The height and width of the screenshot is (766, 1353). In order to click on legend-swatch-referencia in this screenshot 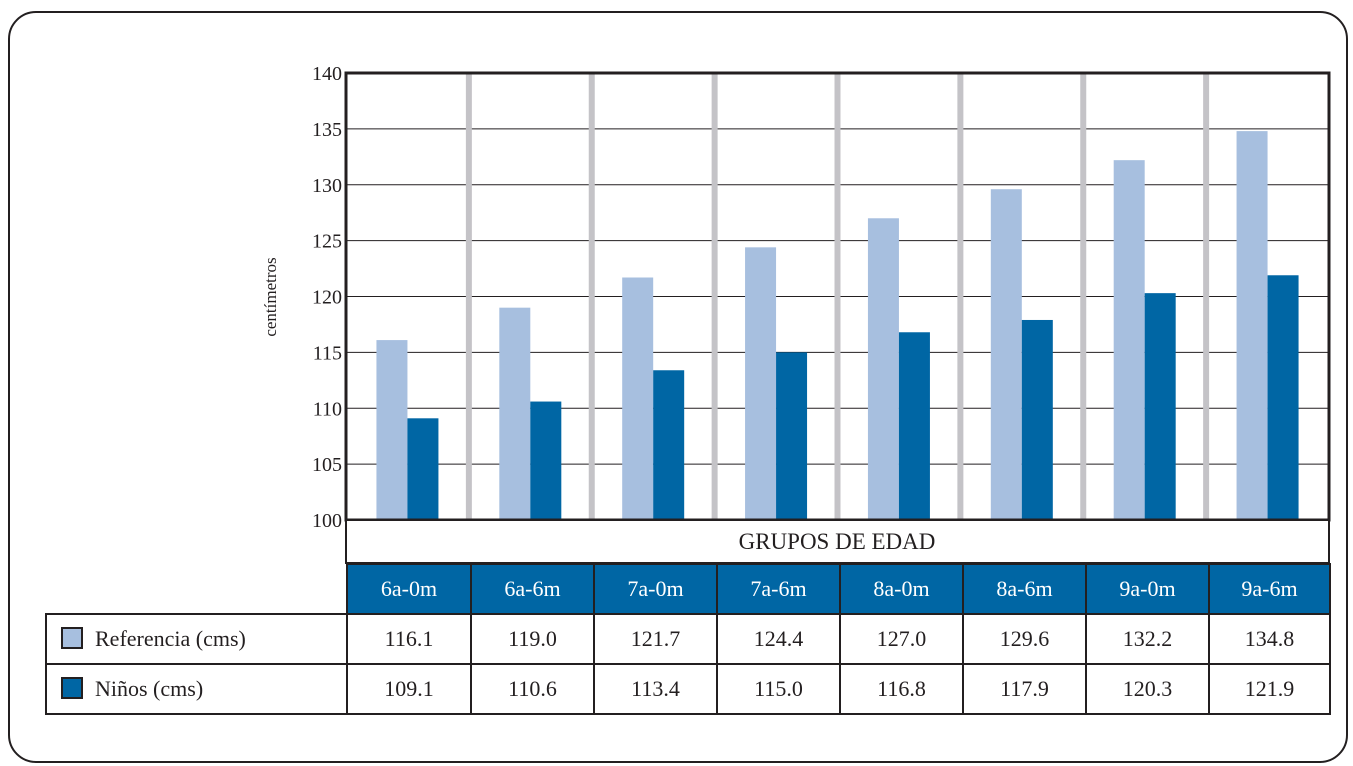, I will do `click(72, 638)`.